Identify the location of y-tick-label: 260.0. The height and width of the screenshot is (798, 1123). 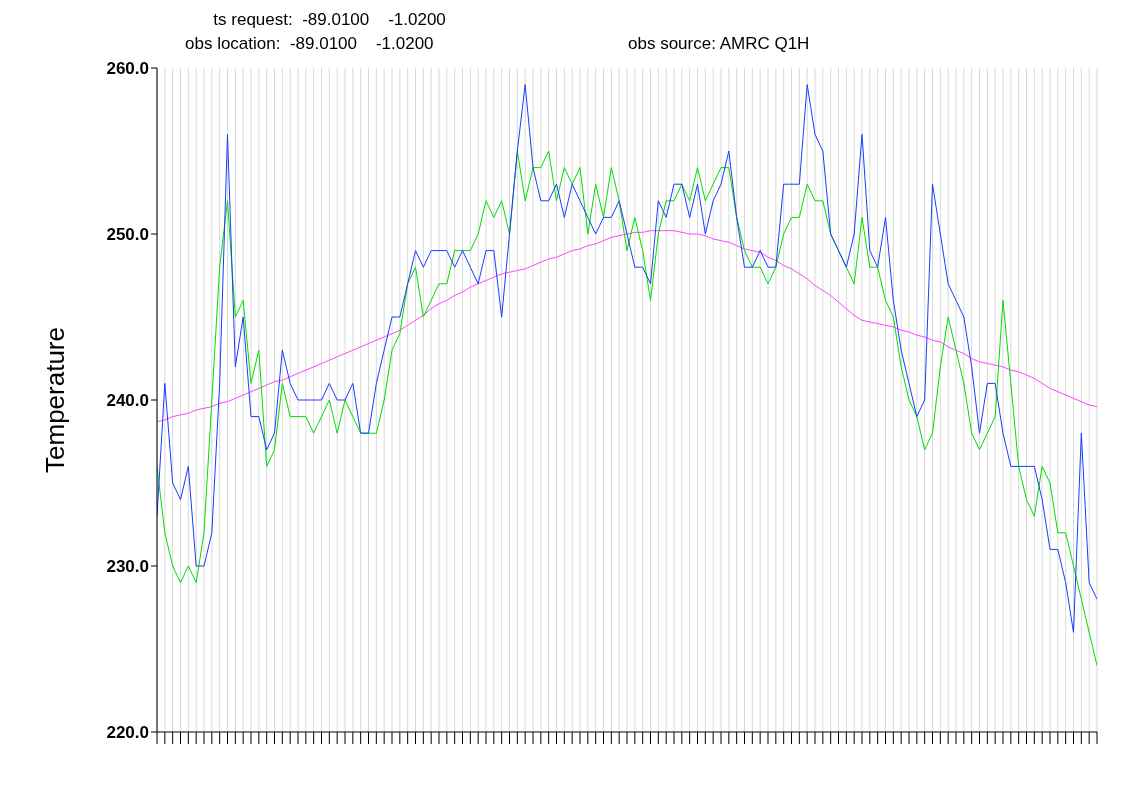
(127, 69).